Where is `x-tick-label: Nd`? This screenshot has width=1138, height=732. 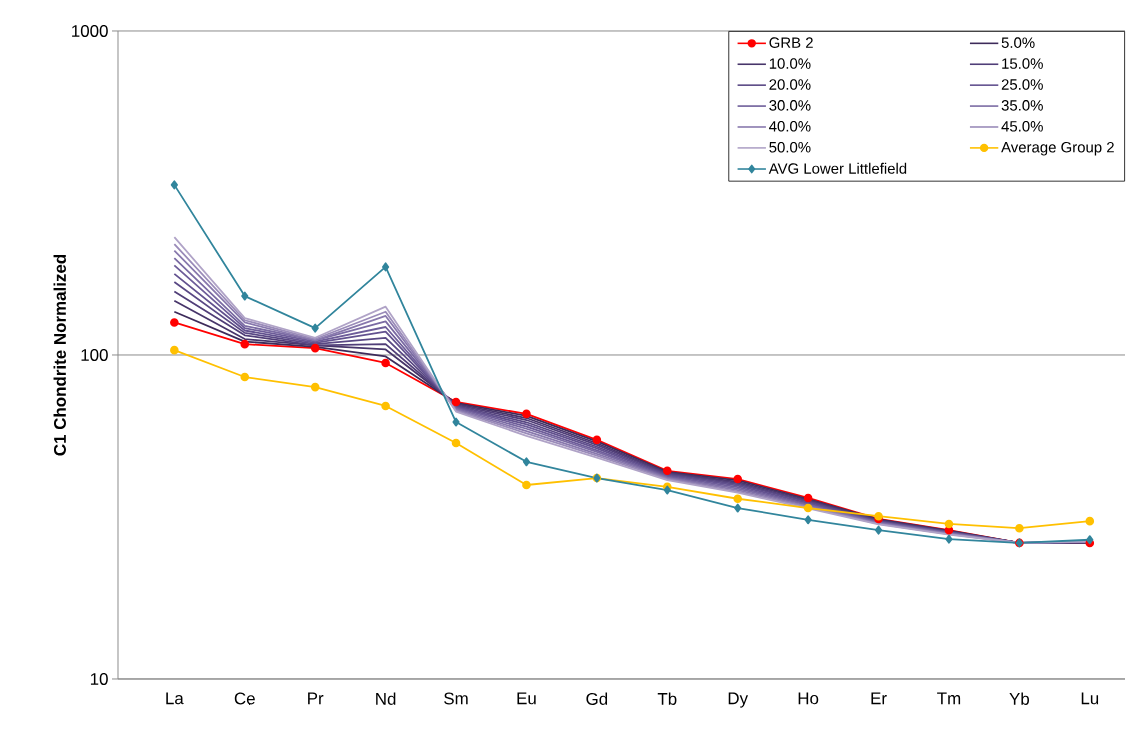 x-tick-label: Nd is located at coordinates (386, 698).